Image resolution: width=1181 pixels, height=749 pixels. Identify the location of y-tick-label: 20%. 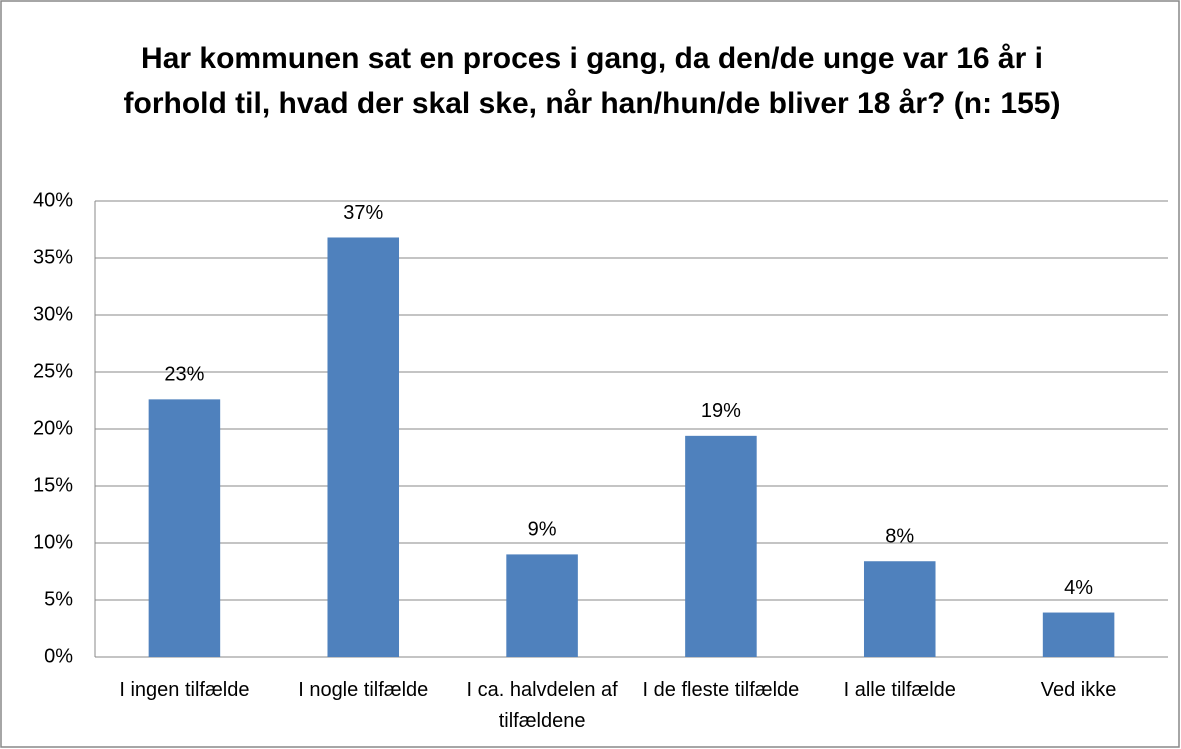
(53, 428).